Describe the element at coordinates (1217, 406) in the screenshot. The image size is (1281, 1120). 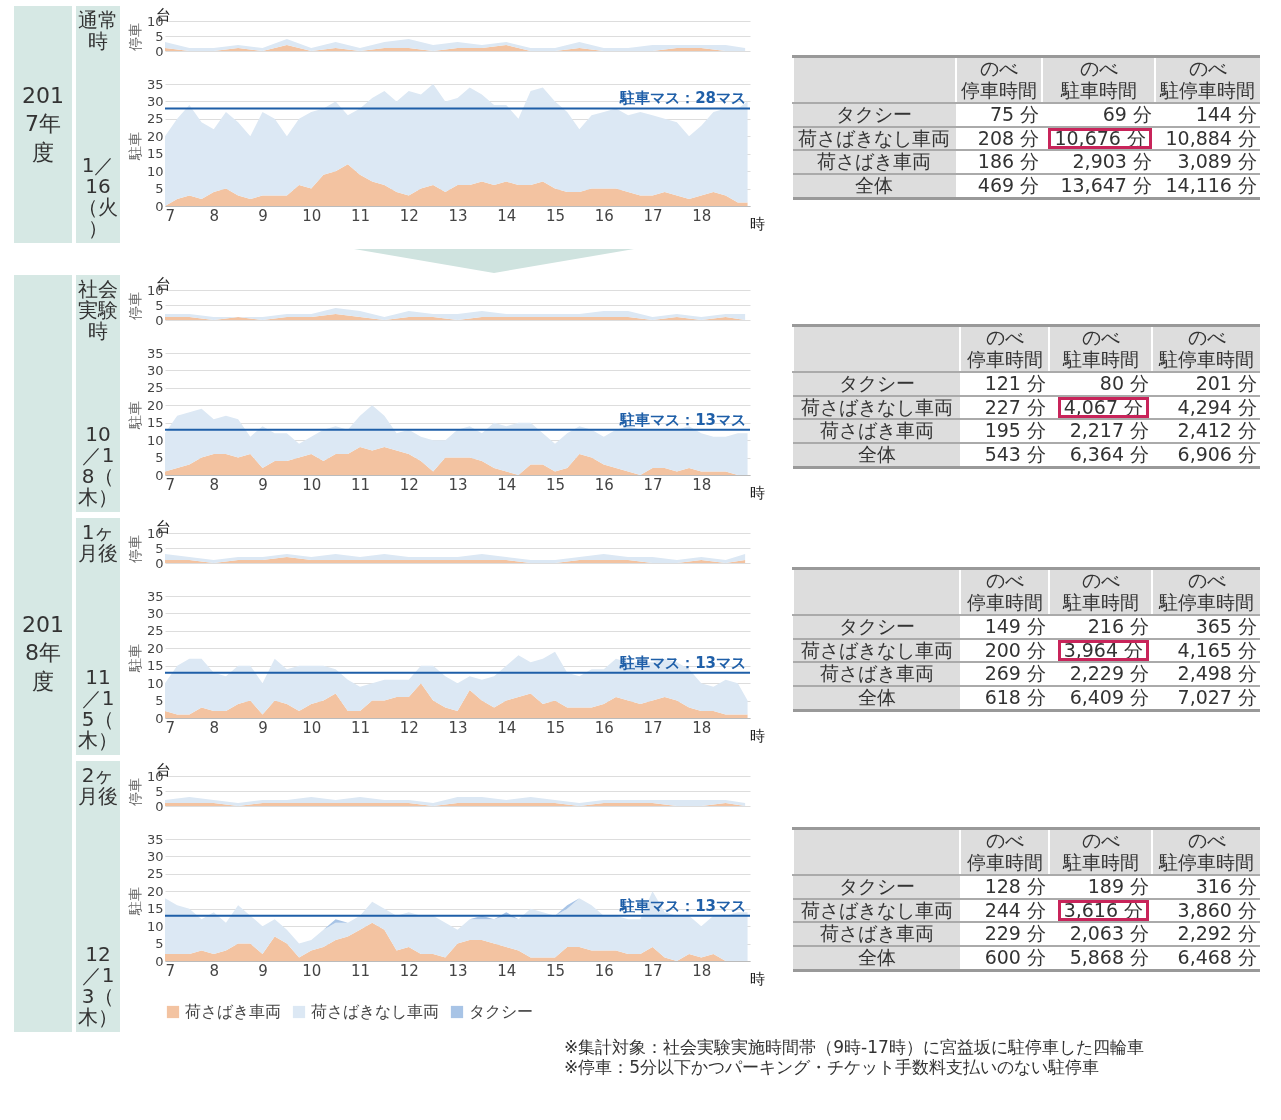
I see `text: 4,294 分` at that location.